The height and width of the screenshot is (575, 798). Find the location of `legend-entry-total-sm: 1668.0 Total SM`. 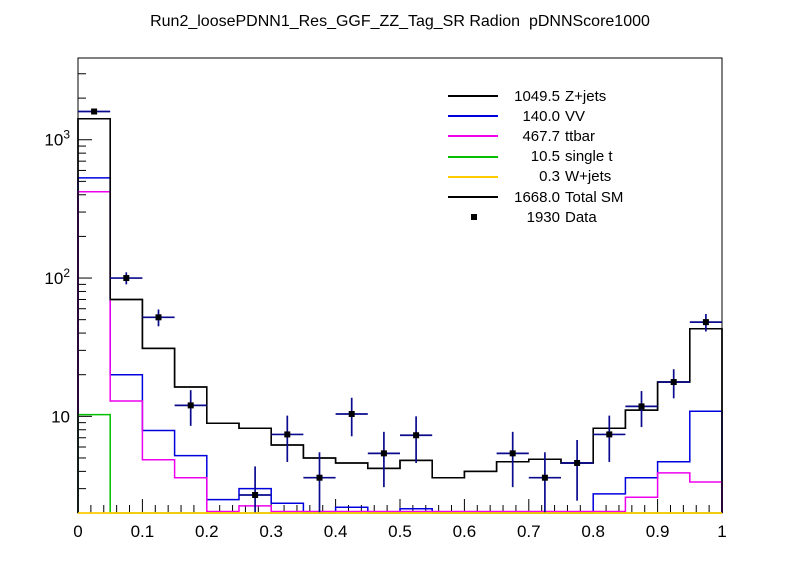

legend-entry-total-sm: 1668.0 Total SM is located at coordinates (535, 197).